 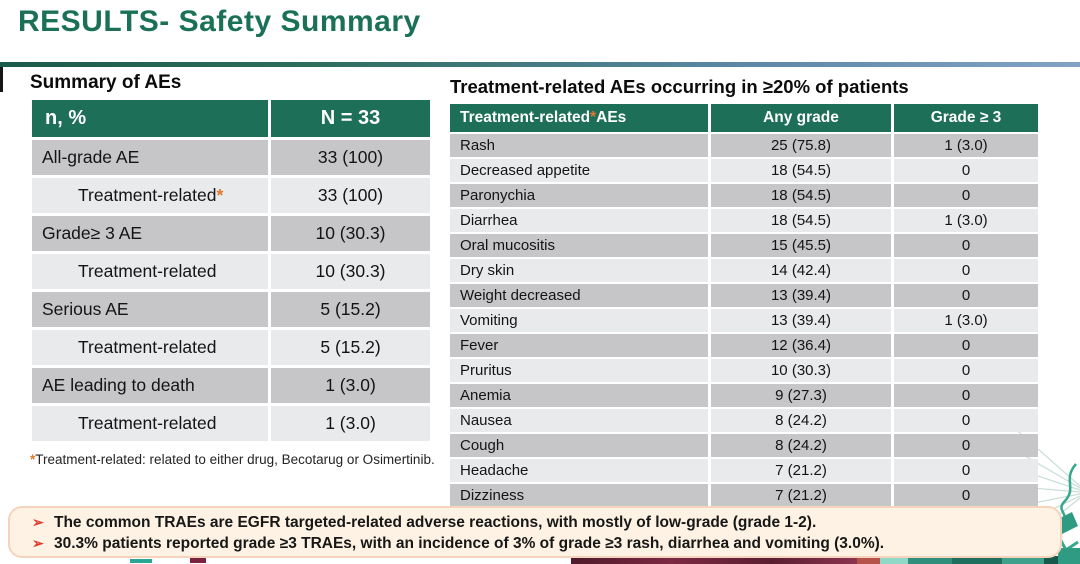 What do you see at coordinates (150, 233) in the screenshot?
I see `summary-row-label: Grade≥ 3 AE` at bounding box center [150, 233].